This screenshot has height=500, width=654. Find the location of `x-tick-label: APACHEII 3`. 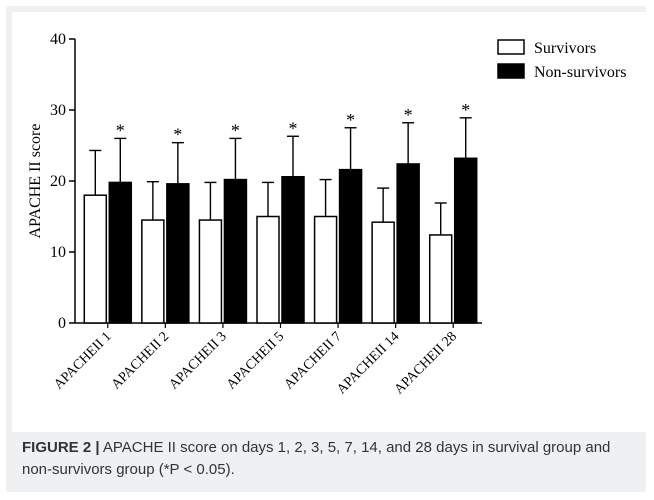

x-tick-label: APACHEII 3 is located at coordinates (197, 360).